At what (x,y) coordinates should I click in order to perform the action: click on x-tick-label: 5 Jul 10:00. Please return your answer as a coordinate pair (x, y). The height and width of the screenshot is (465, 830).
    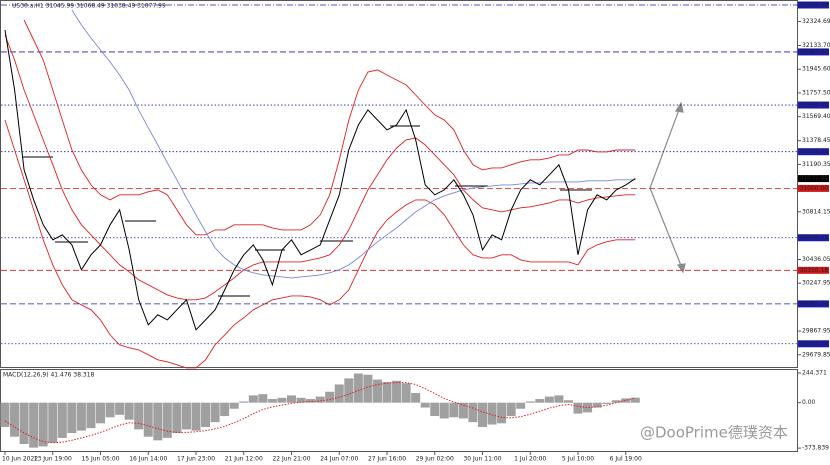
    Looking at the image, I should click on (578, 459).